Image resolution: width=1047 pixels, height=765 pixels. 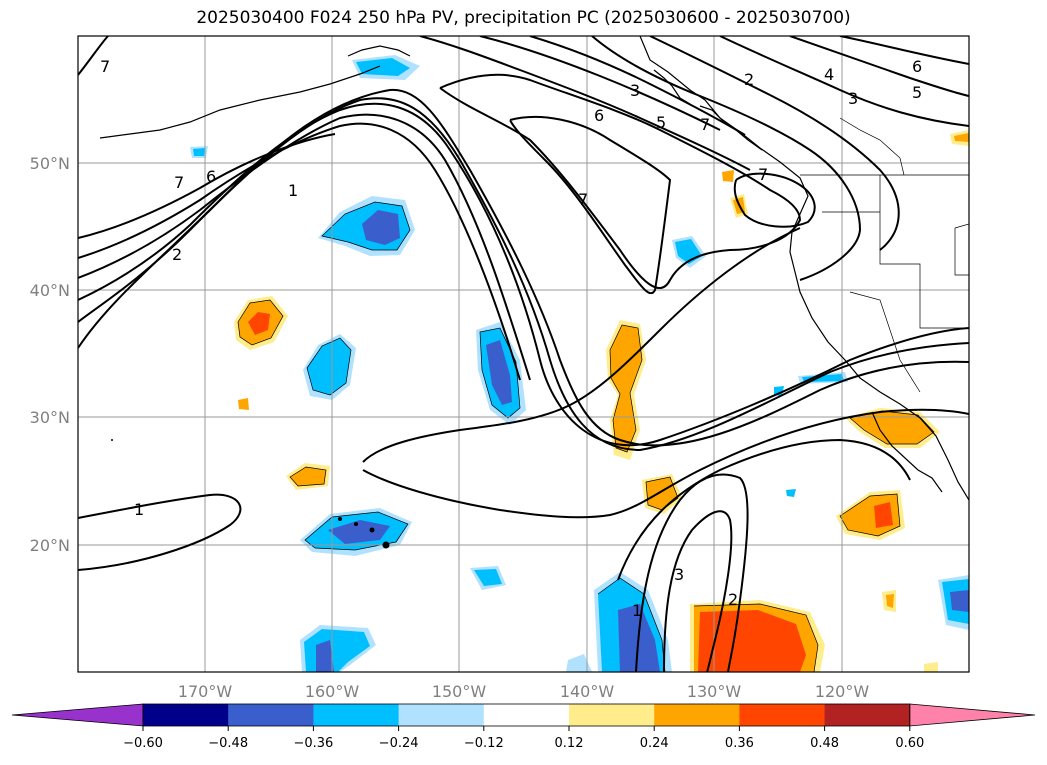 What do you see at coordinates (661, 122) in the screenshot?
I see `contour-label-5-mid: 5` at bounding box center [661, 122].